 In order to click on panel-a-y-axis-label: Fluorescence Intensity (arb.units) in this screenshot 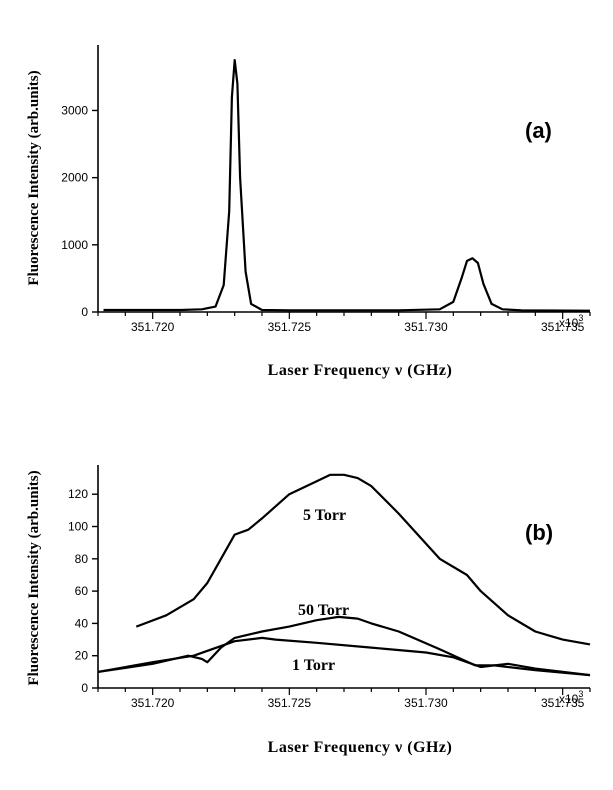, I will do `click(34, 177)`.